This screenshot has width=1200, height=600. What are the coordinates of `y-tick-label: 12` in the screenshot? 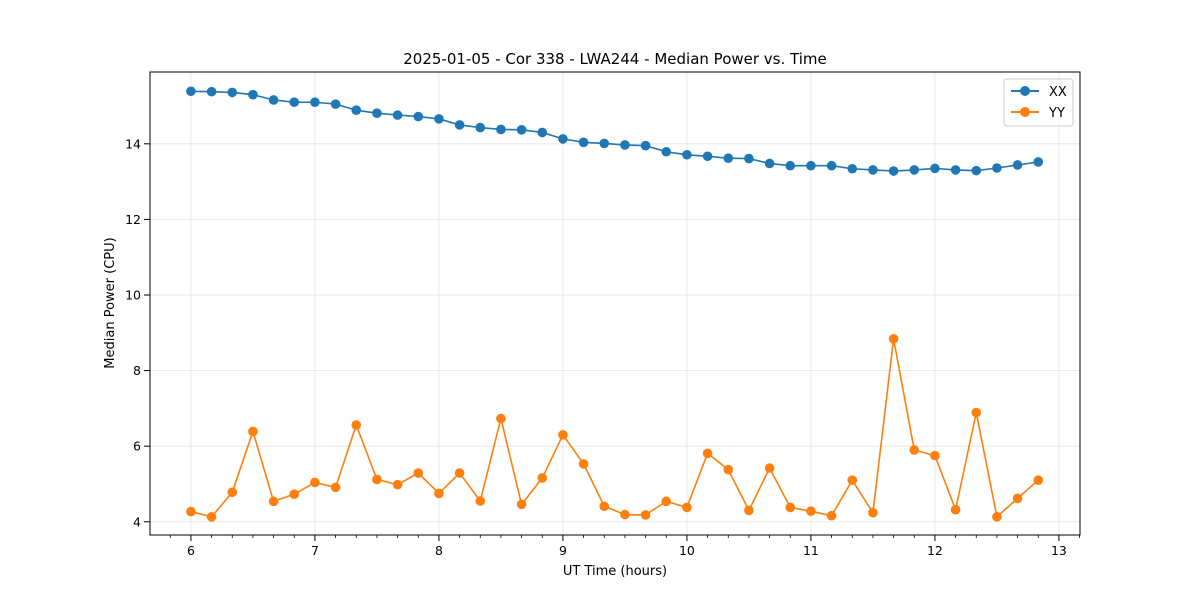 It's located at (133, 219).